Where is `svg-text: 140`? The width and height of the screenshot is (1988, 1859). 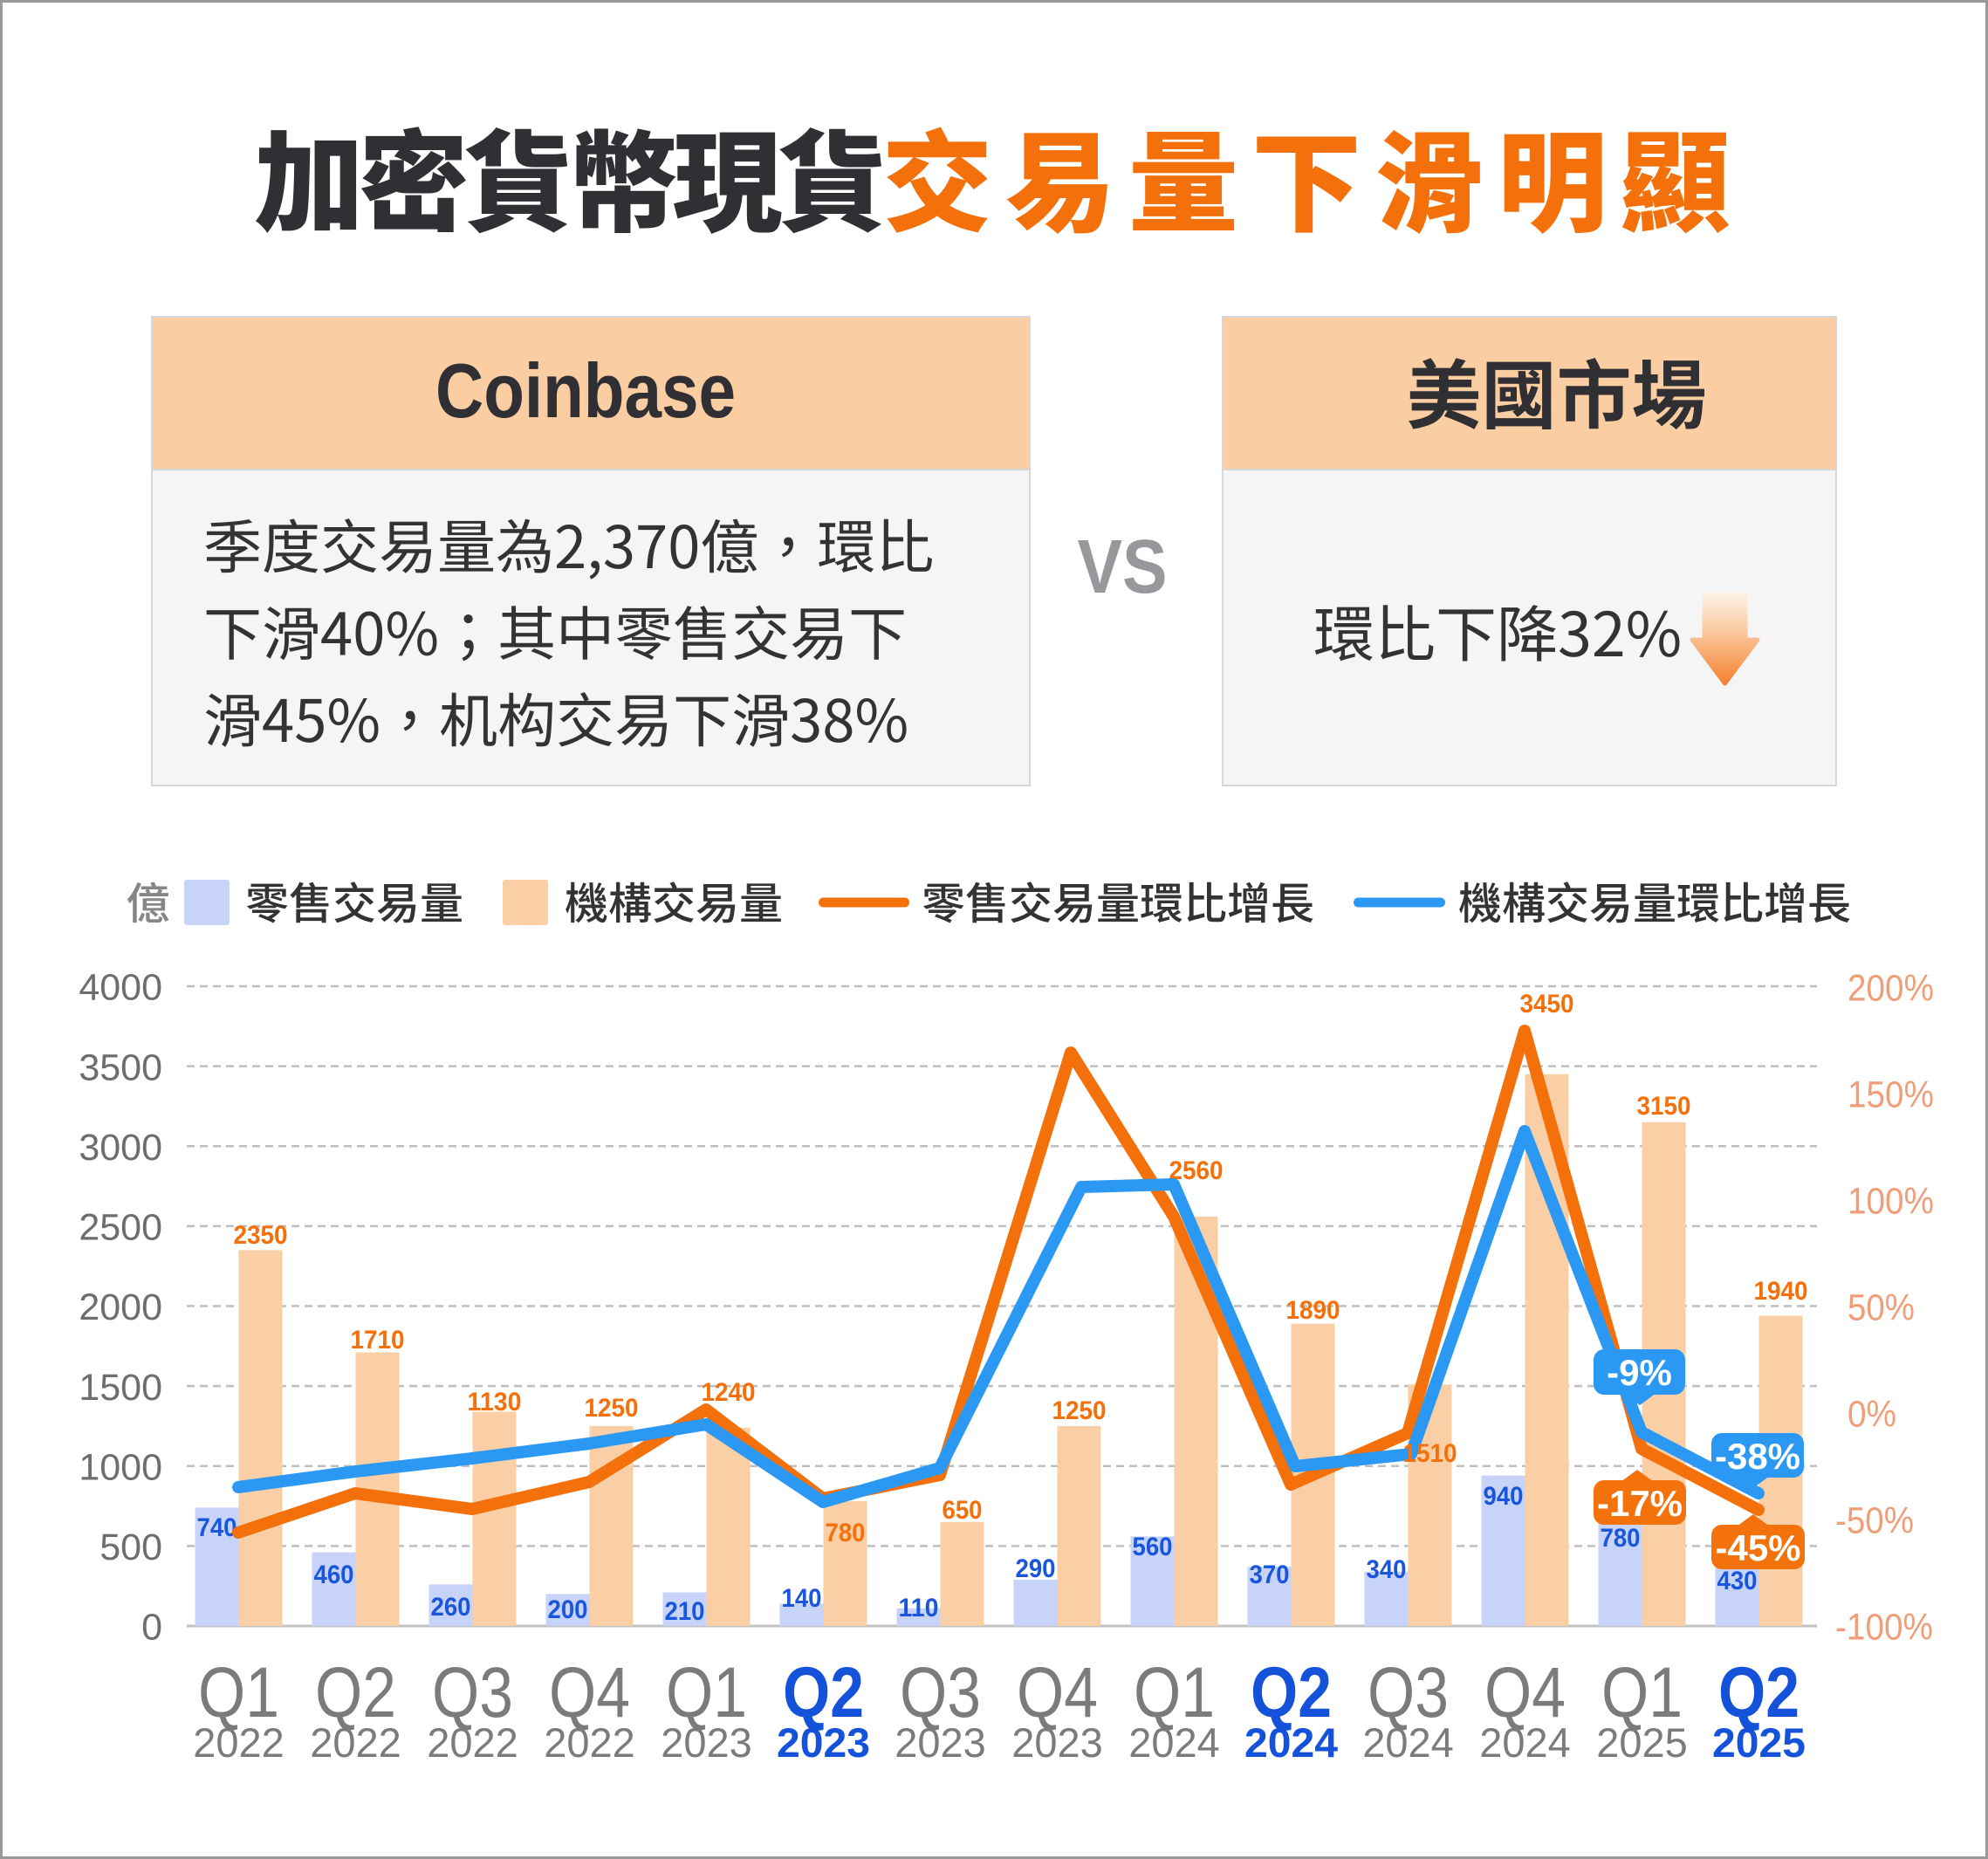
svg-text: 140 is located at coordinates (802, 1598).